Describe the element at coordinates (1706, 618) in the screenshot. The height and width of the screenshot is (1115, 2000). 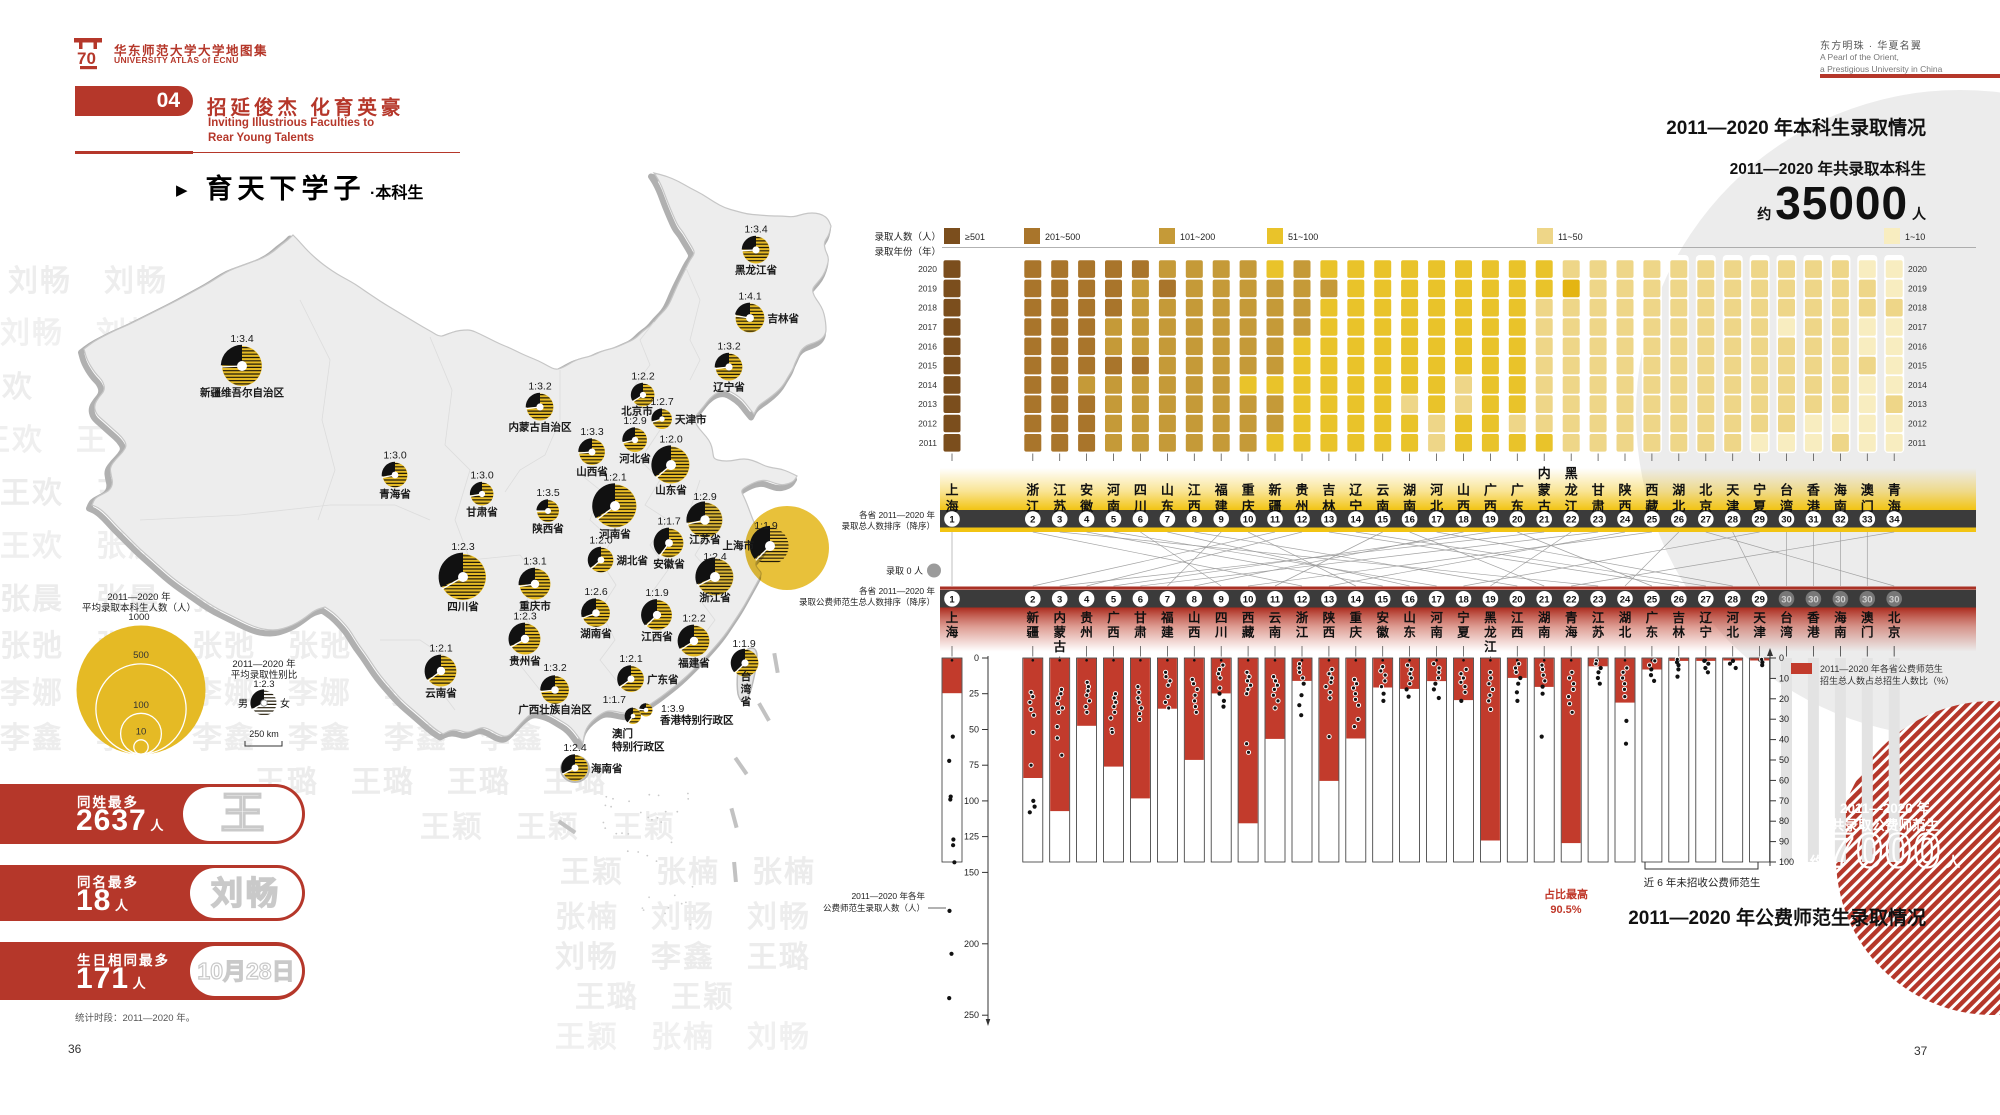
I see `svg-text: 辽` at that location.